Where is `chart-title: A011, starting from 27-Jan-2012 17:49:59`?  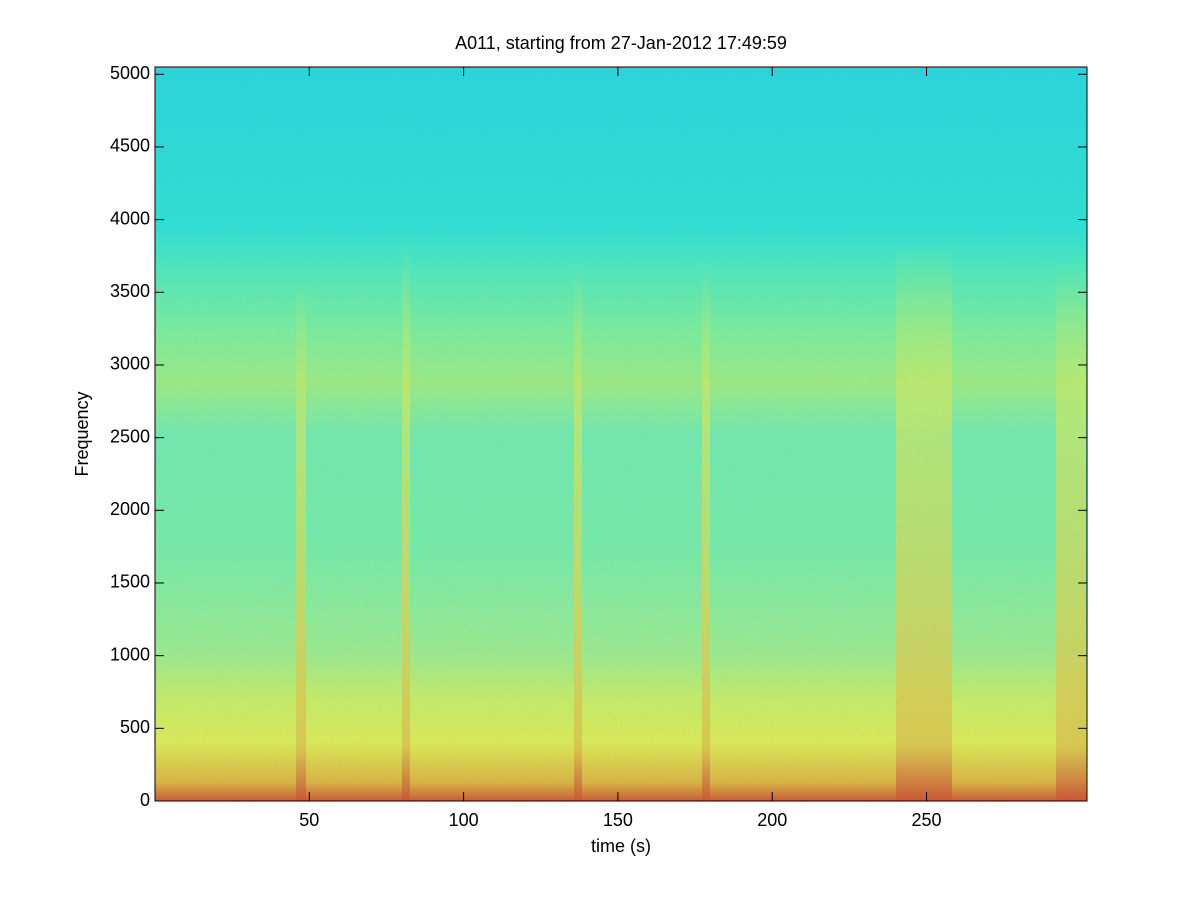
chart-title: A011, starting from 27-Jan-2012 17:49:59 is located at coordinates (621, 43).